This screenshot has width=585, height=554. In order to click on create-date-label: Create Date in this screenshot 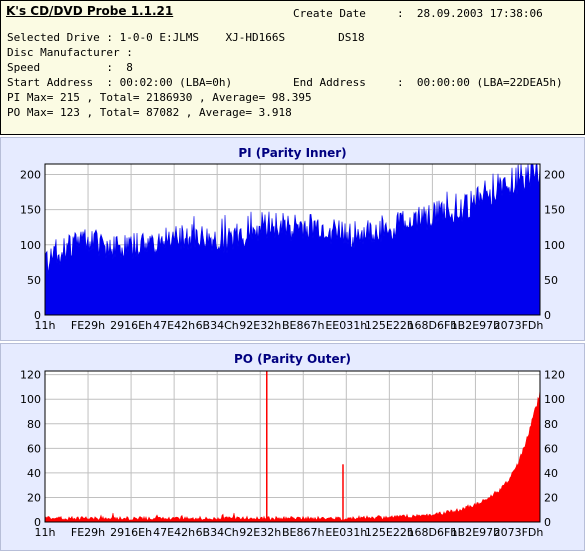, I will do `click(329, 13)`.